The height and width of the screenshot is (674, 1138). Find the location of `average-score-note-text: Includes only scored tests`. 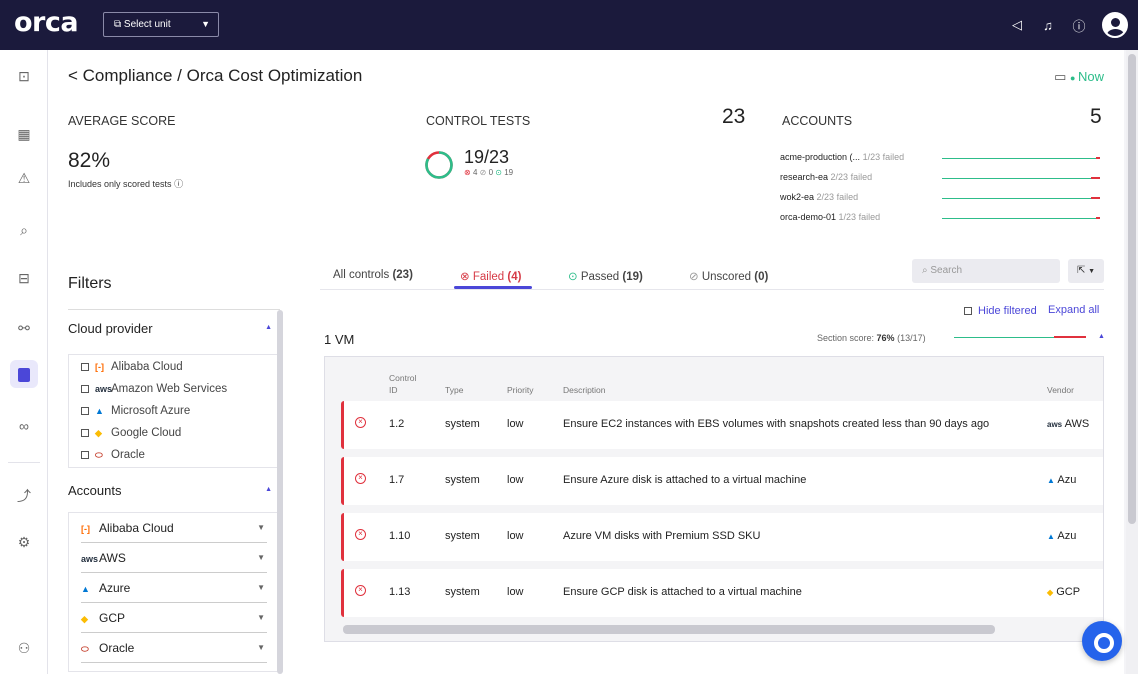

average-score-note-text: Includes only scored tests is located at coordinates (120, 184).